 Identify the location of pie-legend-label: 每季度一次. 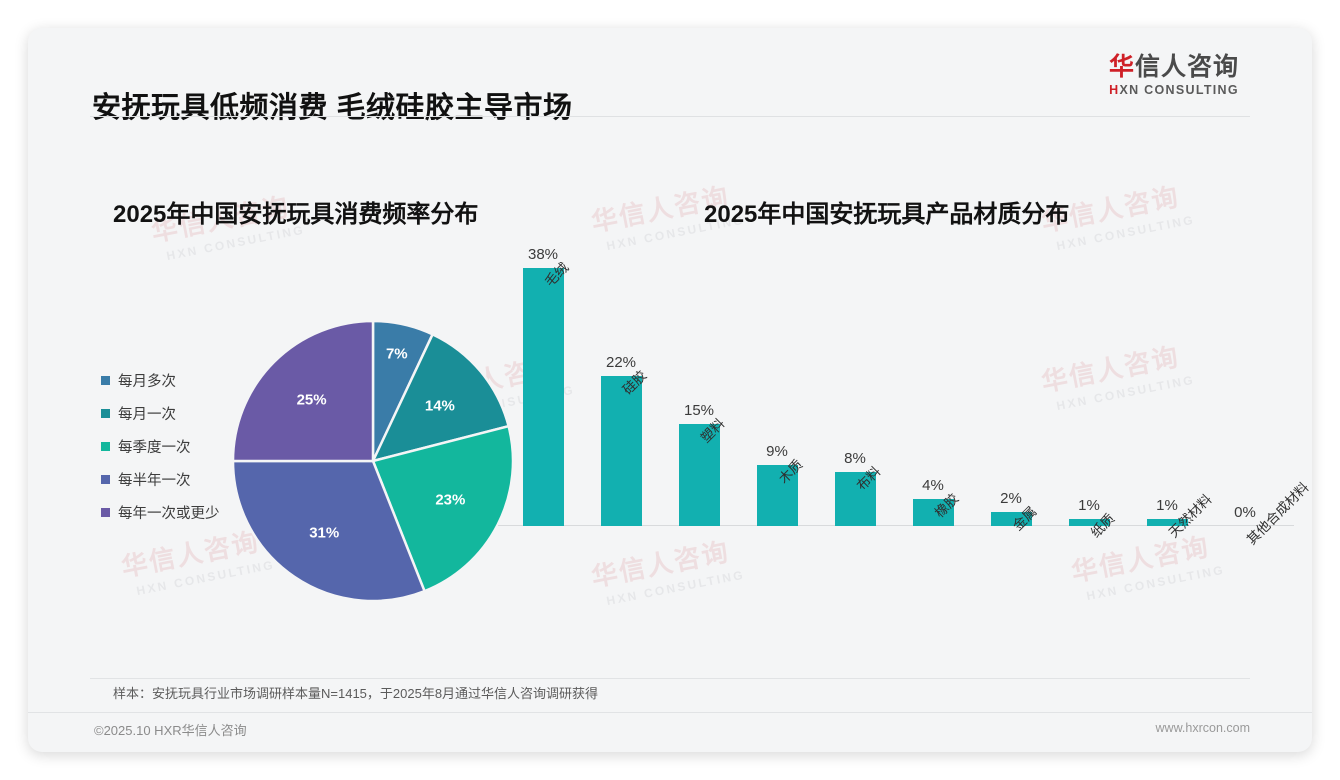
(154, 448).